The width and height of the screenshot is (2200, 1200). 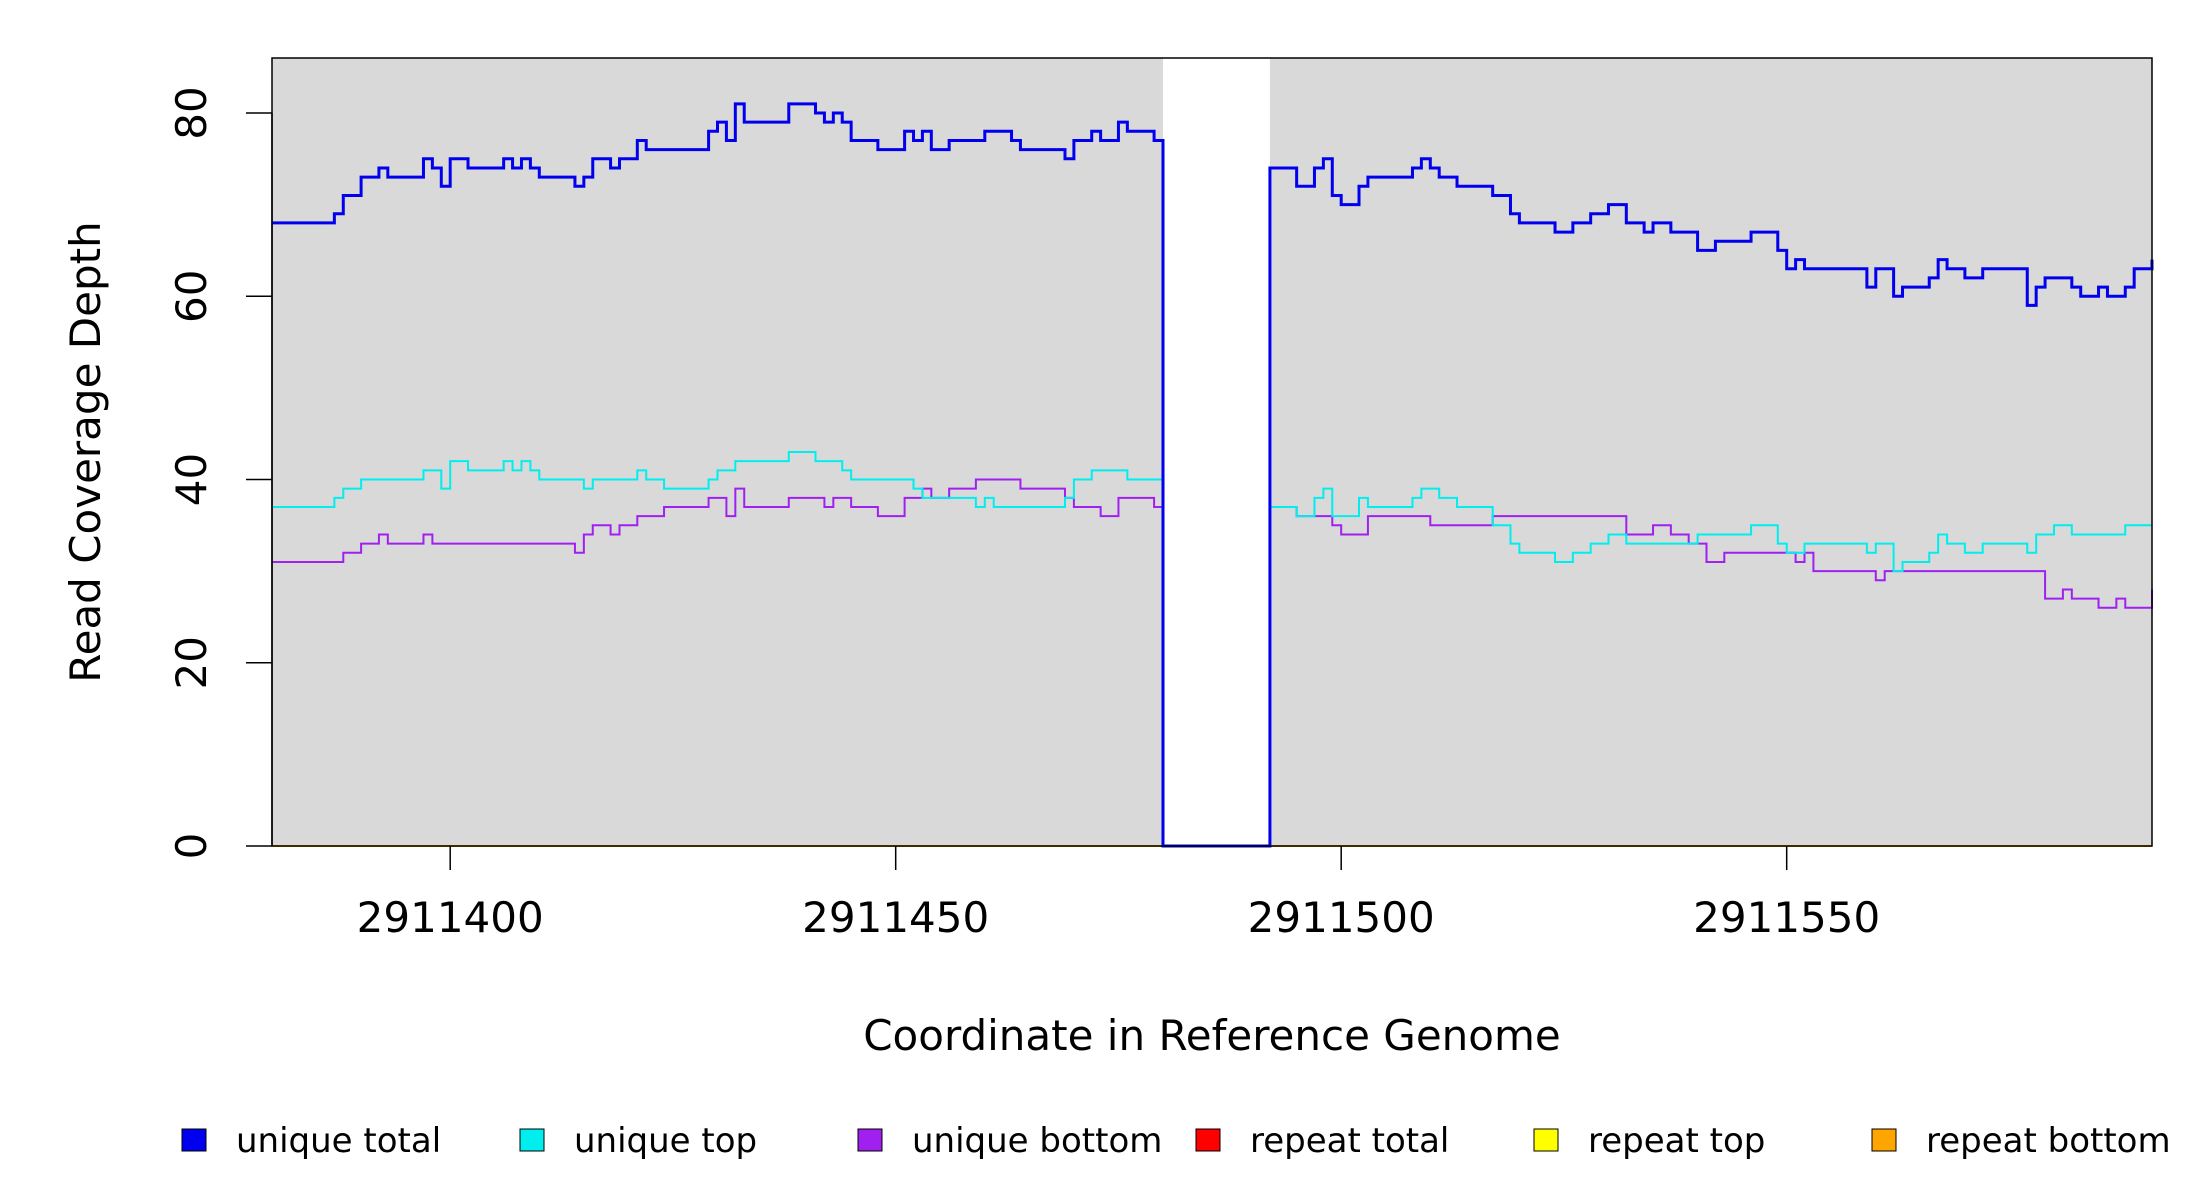 I want to click on x-tick-label: 2911400, so click(x=450, y=917).